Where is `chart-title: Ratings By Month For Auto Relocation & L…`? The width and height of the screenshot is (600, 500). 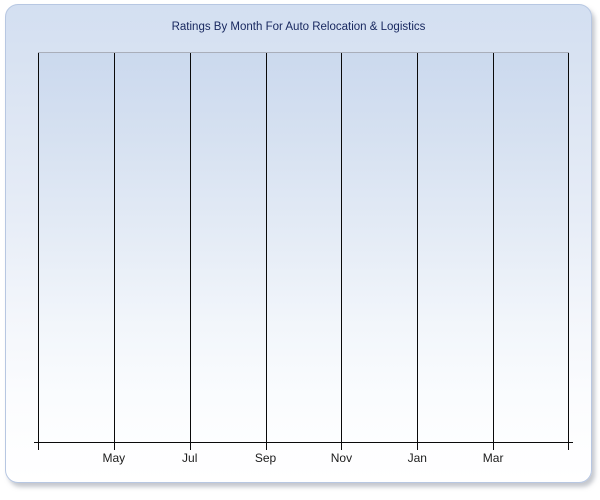
chart-title: Ratings By Month For Auto Relocation & L… is located at coordinates (298, 27).